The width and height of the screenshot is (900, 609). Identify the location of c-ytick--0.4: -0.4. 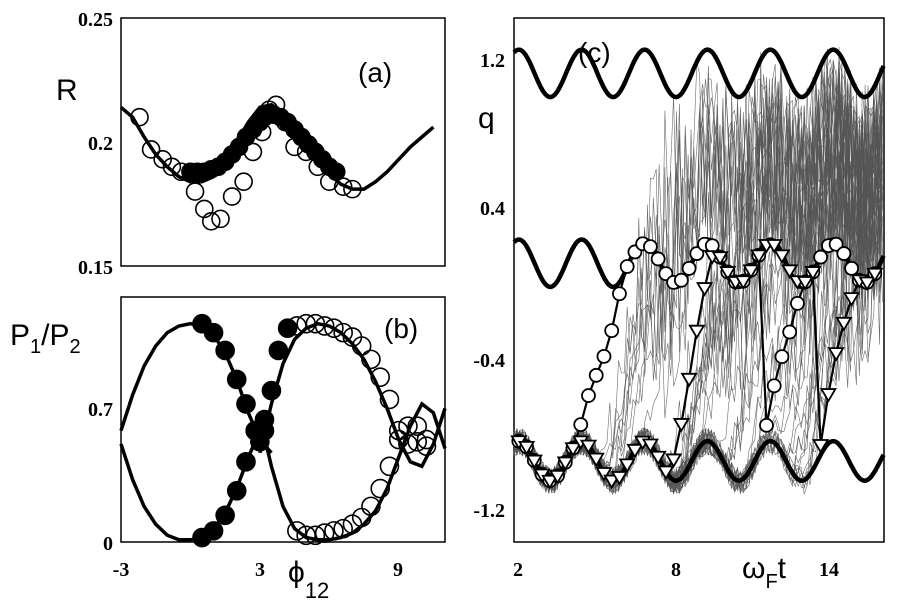
(489, 361).